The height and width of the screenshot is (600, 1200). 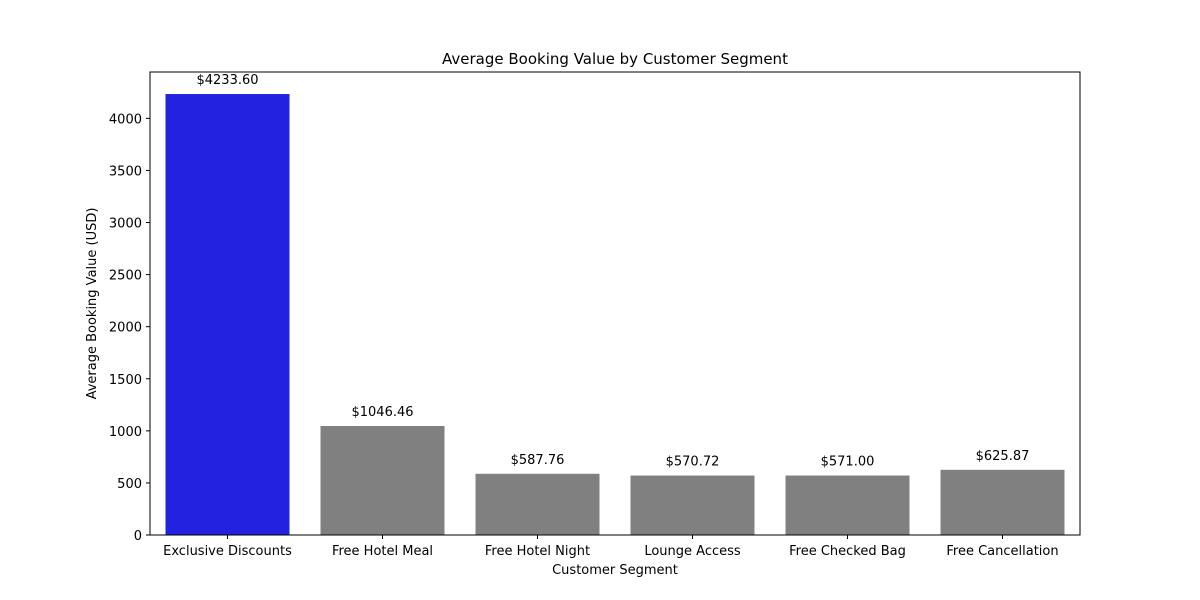 What do you see at coordinates (125, 328) in the screenshot?
I see `y-tick-label-5: 2000` at bounding box center [125, 328].